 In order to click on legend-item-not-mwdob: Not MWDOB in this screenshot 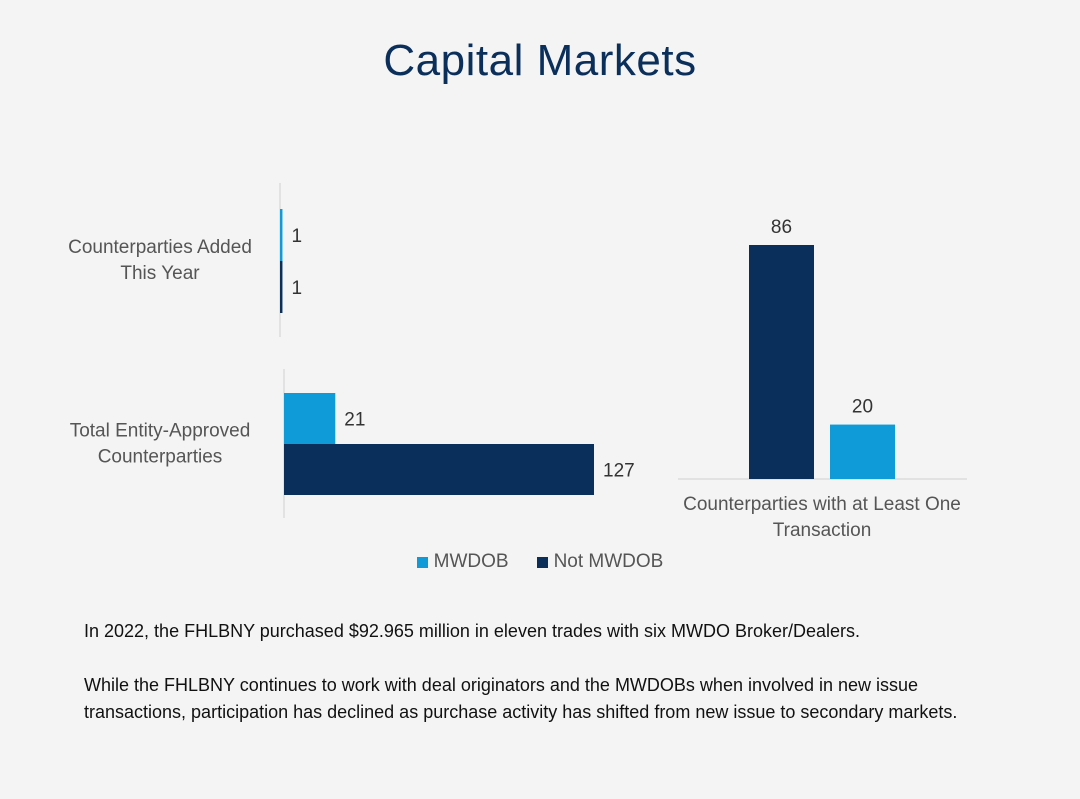, I will do `click(600, 562)`.